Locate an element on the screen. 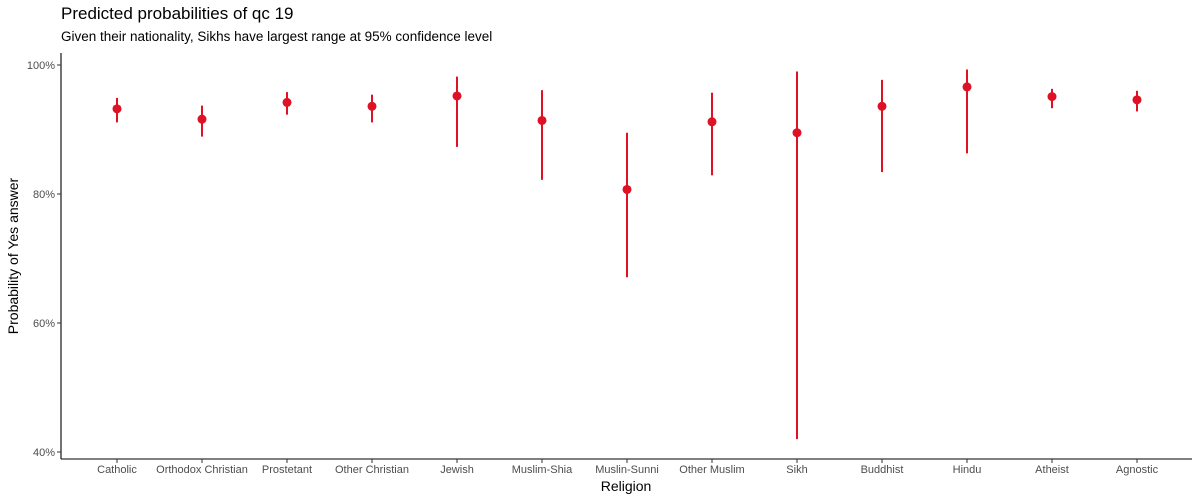 This screenshot has height=500, width=1200. x-tick-label: Other Muslim is located at coordinates (711, 470).